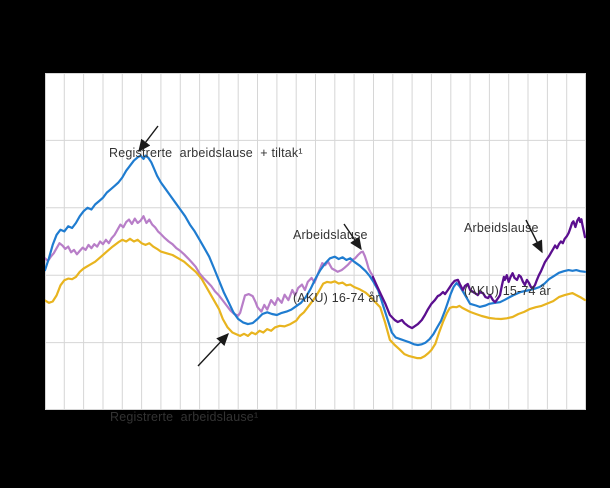  What do you see at coordinates (184, 426) in the screenshot?
I see `annotation-registrerte: Registrerte arbeidslause¹` at bounding box center [184, 426].